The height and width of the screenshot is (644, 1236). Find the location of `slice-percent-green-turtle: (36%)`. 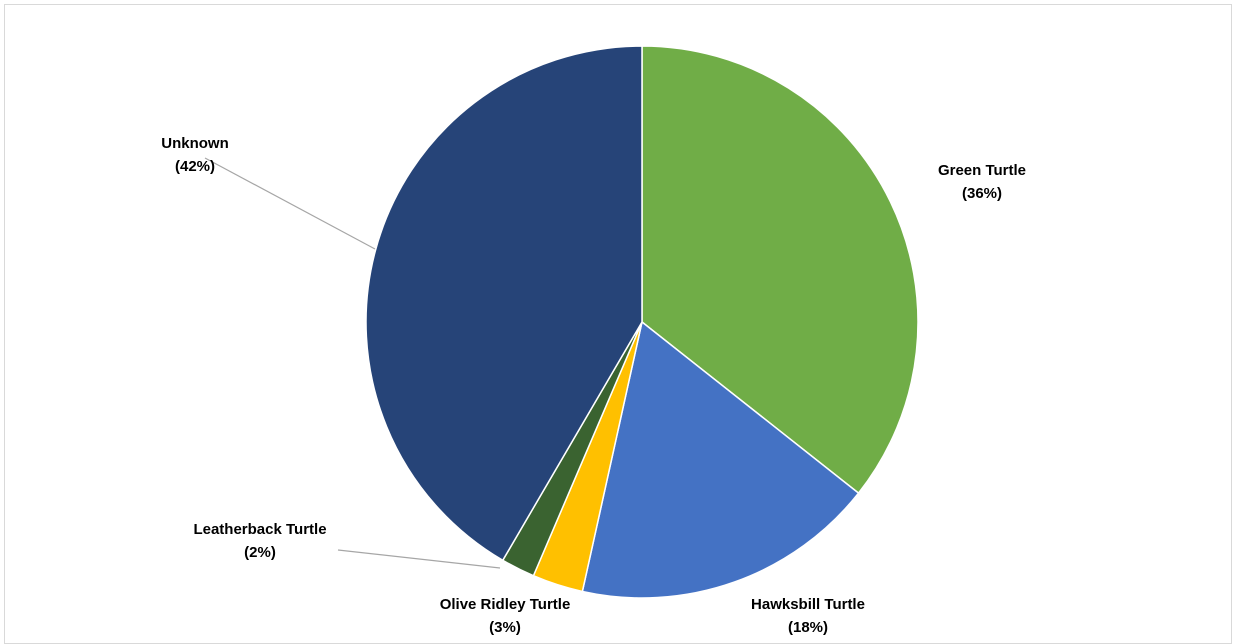

slice-percent-green-turtle: (36%) is located at coordinates (982, 193).